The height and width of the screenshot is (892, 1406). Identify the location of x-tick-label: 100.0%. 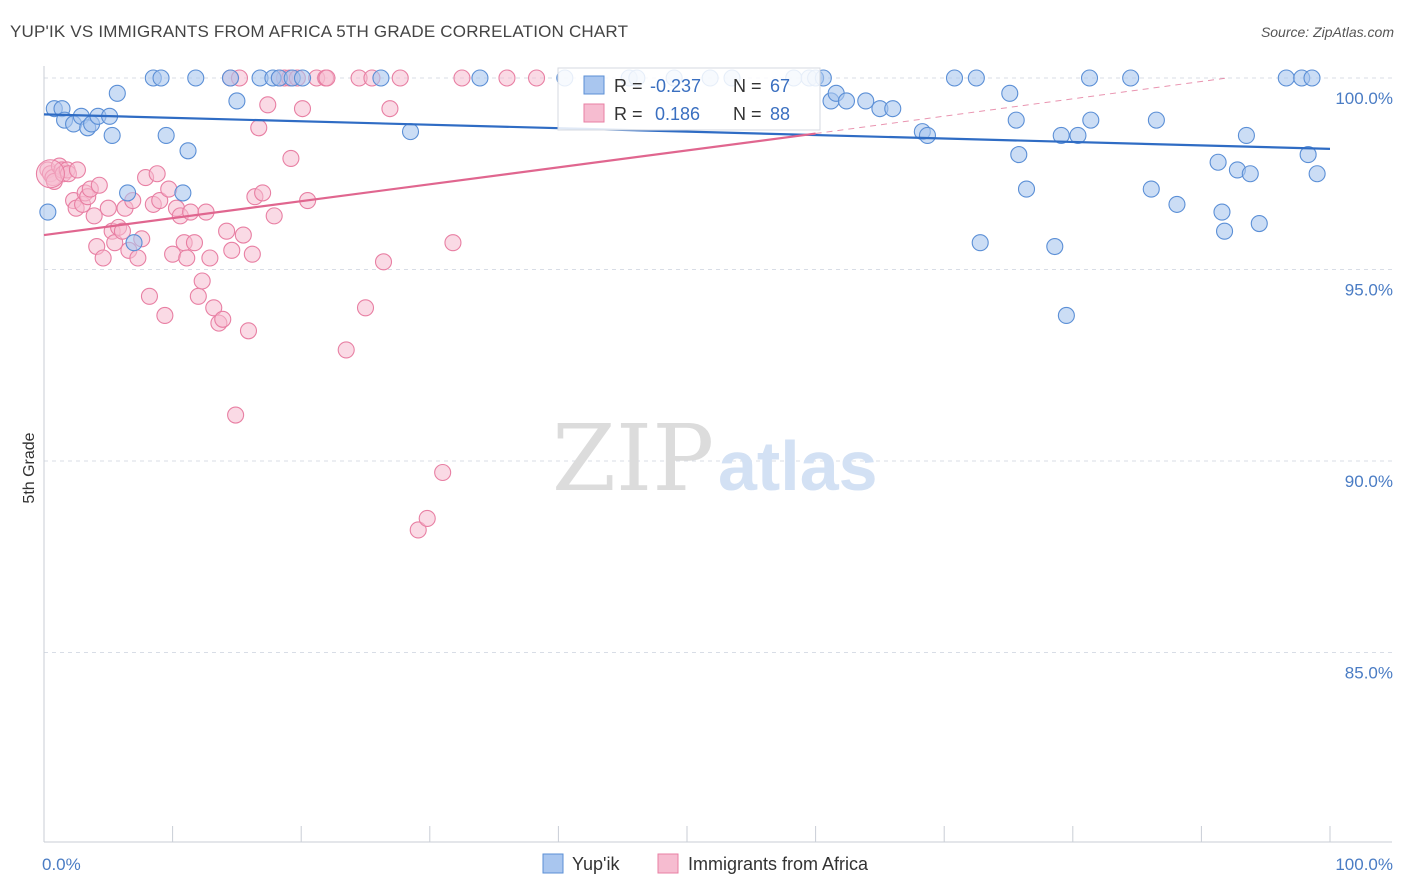
(1364, 864).